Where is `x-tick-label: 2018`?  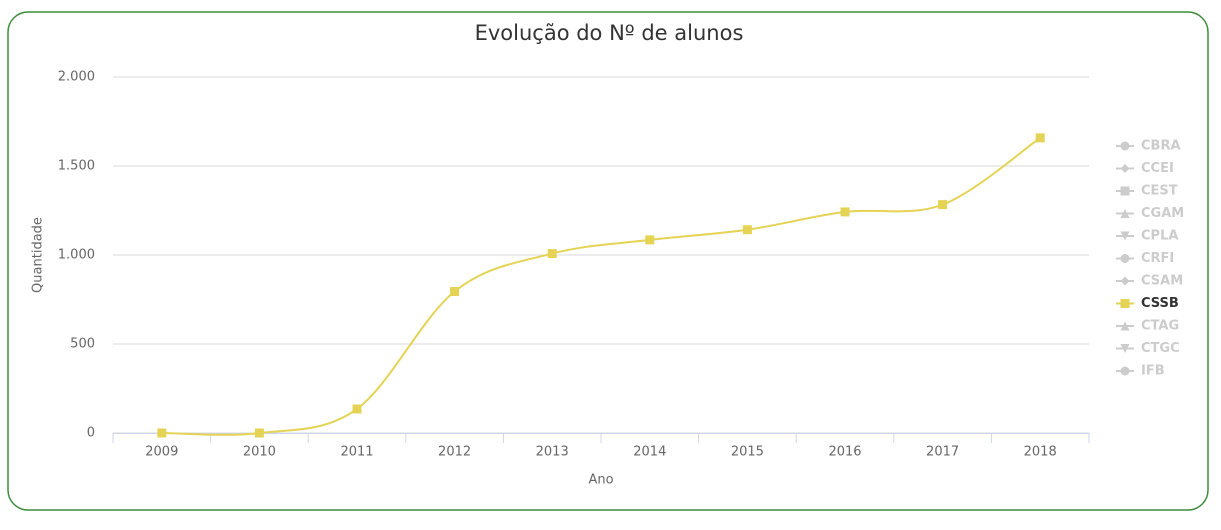
x-tick-label: 2018 is located at coordinates (1040, 452).